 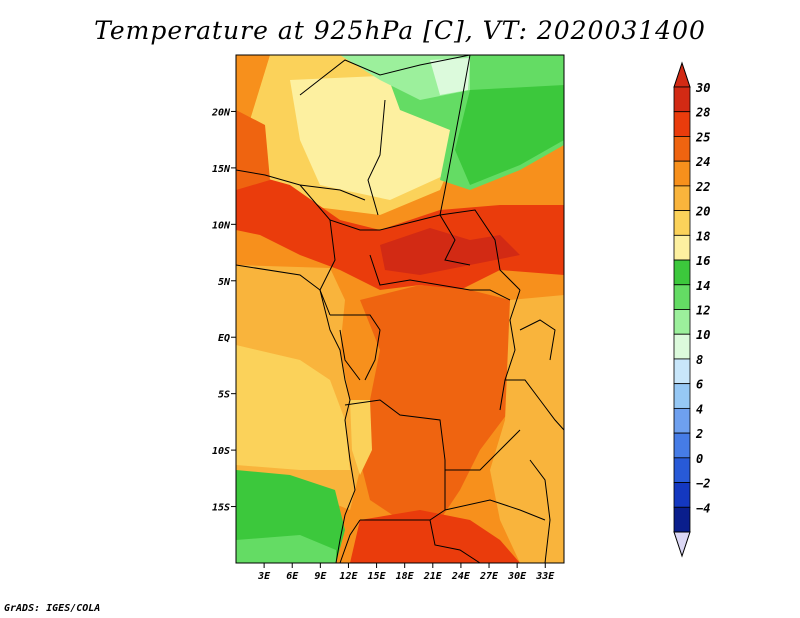 What do you see at coordinates (253, 150) in the screenshot?
I see `northwest-orange-region` at bounding box center [253, 150].